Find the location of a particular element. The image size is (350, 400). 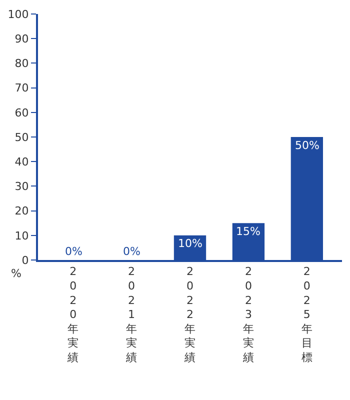

data-label: 10% is located at coordinates (190, 243).